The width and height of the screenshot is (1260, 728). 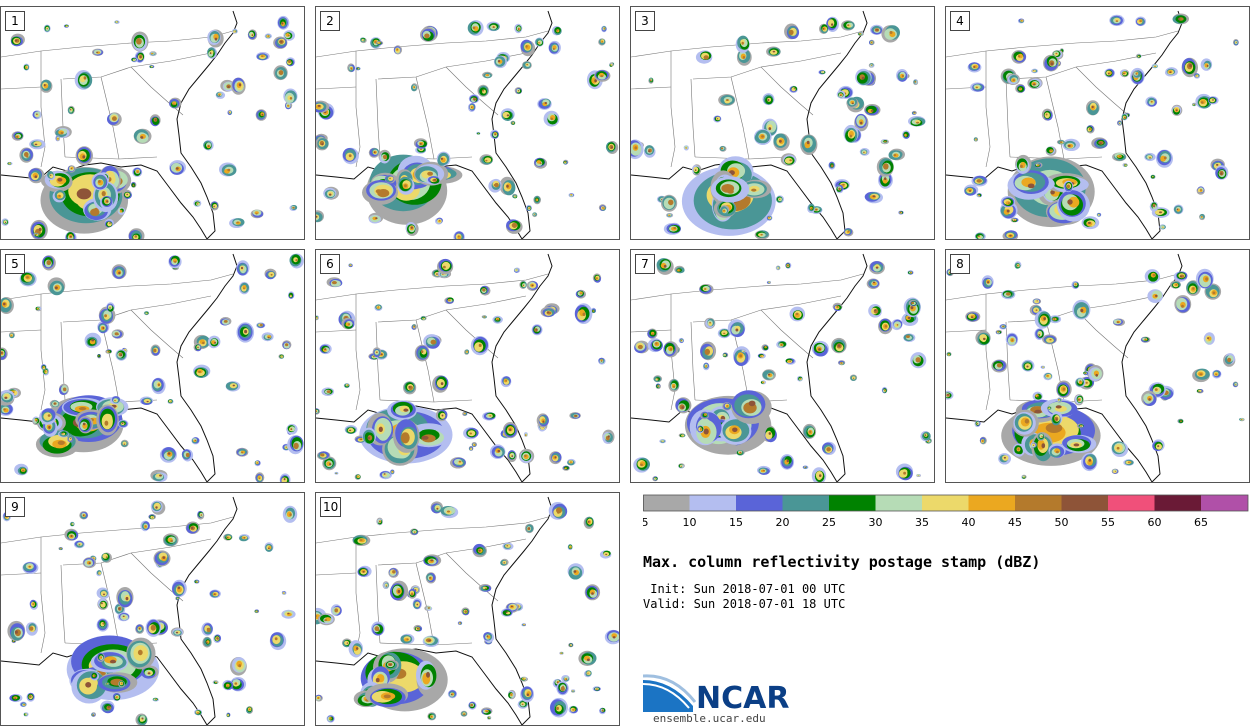 I want to click on member-number: 1, so click(x=15, y=21).